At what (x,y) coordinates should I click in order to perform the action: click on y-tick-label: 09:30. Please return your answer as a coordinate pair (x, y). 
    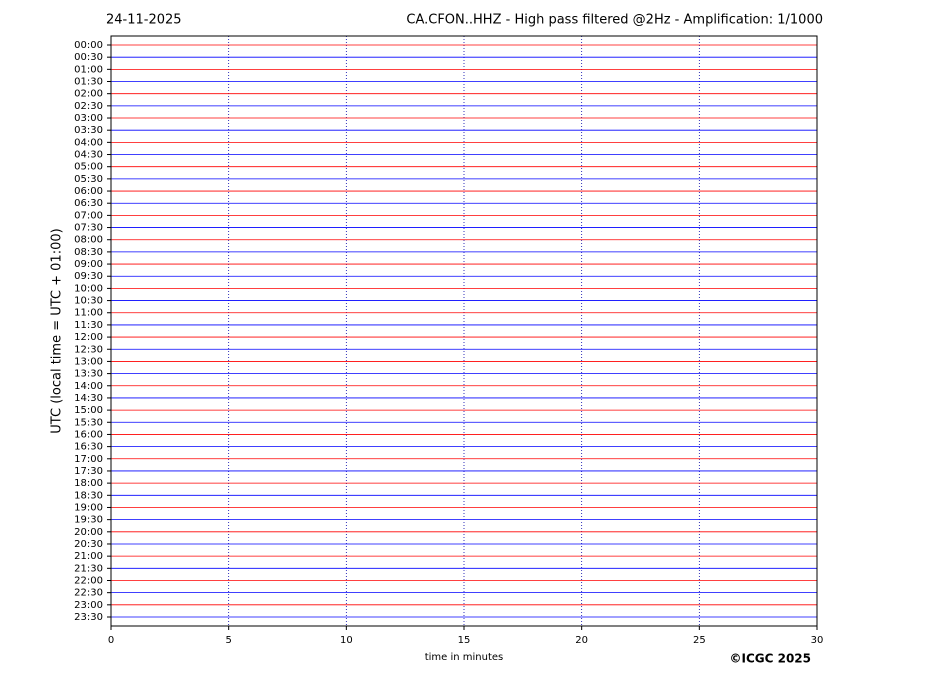
    Looking at the image, I should click on (88, 276).